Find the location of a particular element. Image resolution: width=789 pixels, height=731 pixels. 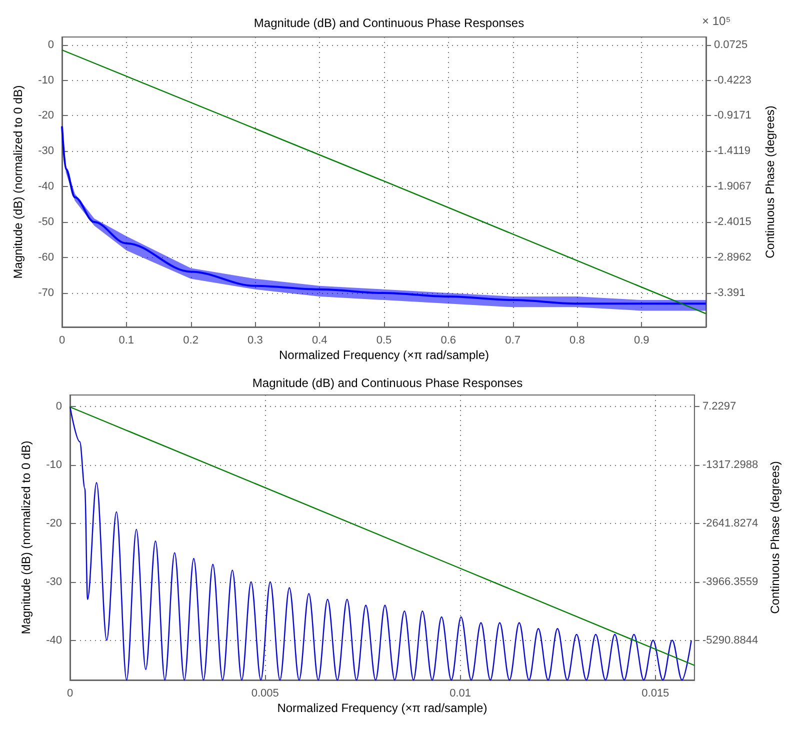

y2-tick-label: -1.9067 is located at coordinates (733, 186).